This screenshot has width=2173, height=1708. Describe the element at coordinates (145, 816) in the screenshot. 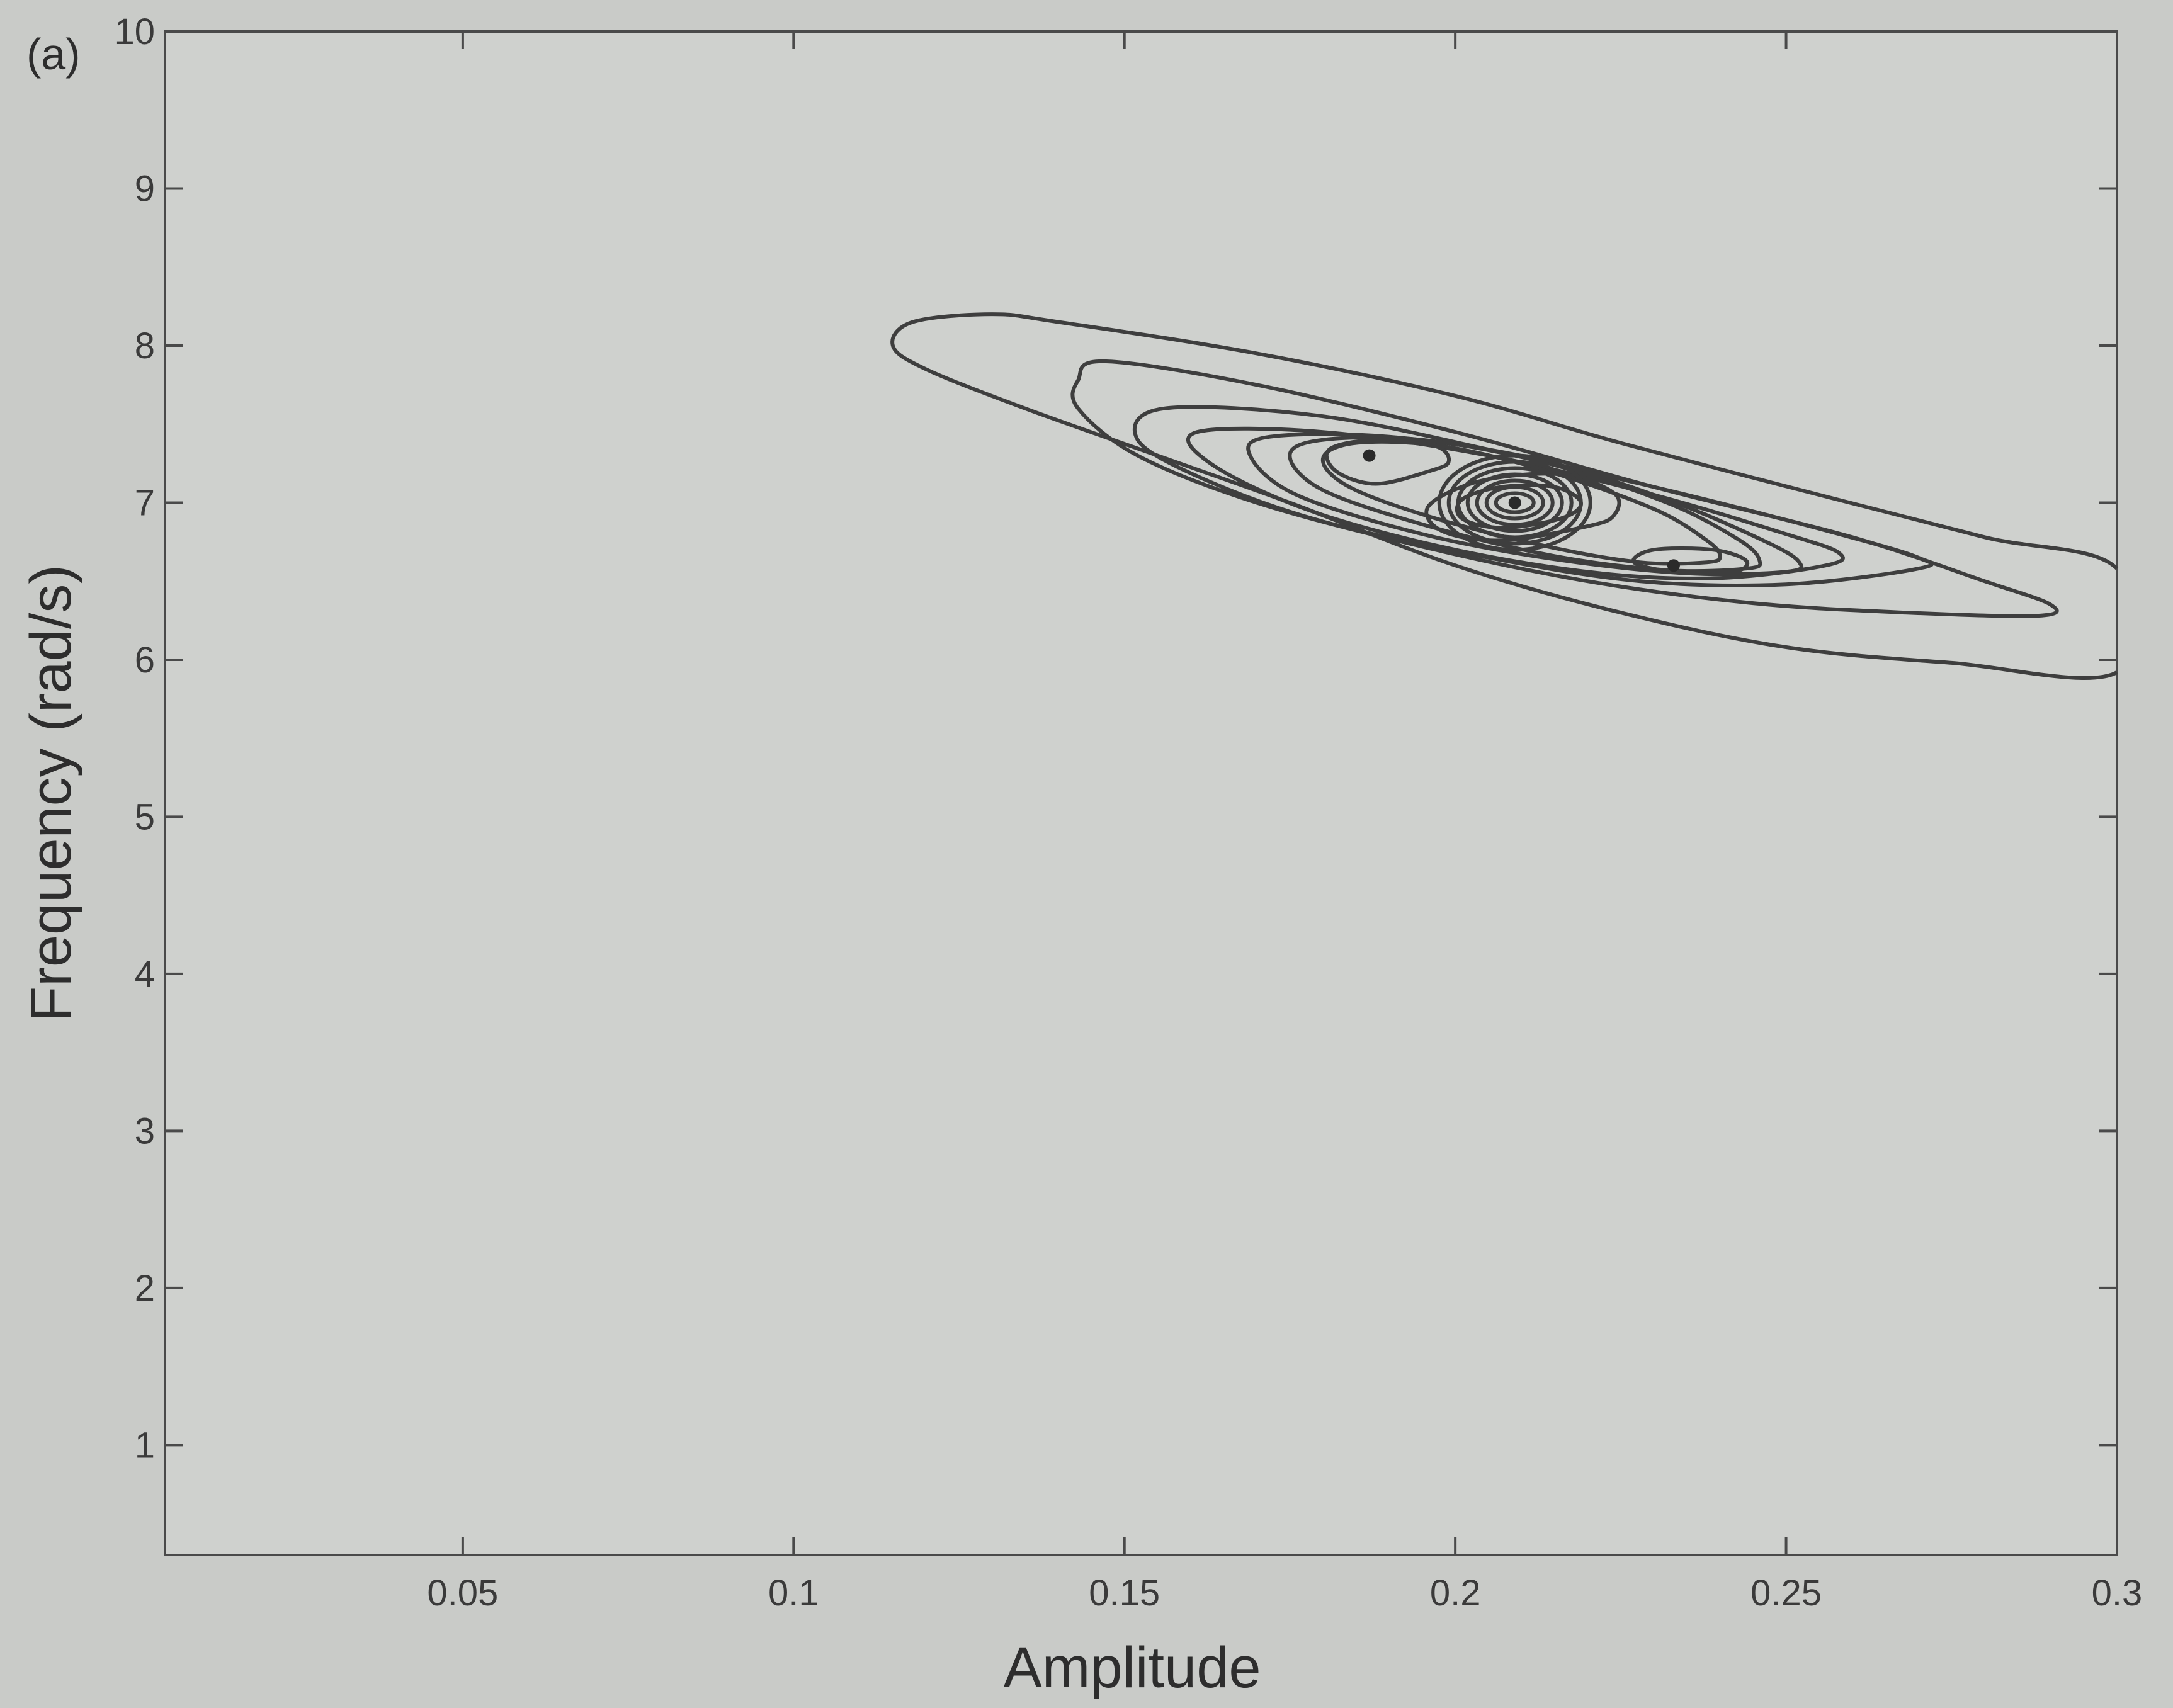

I see `y-tick-label: 5` at that location.